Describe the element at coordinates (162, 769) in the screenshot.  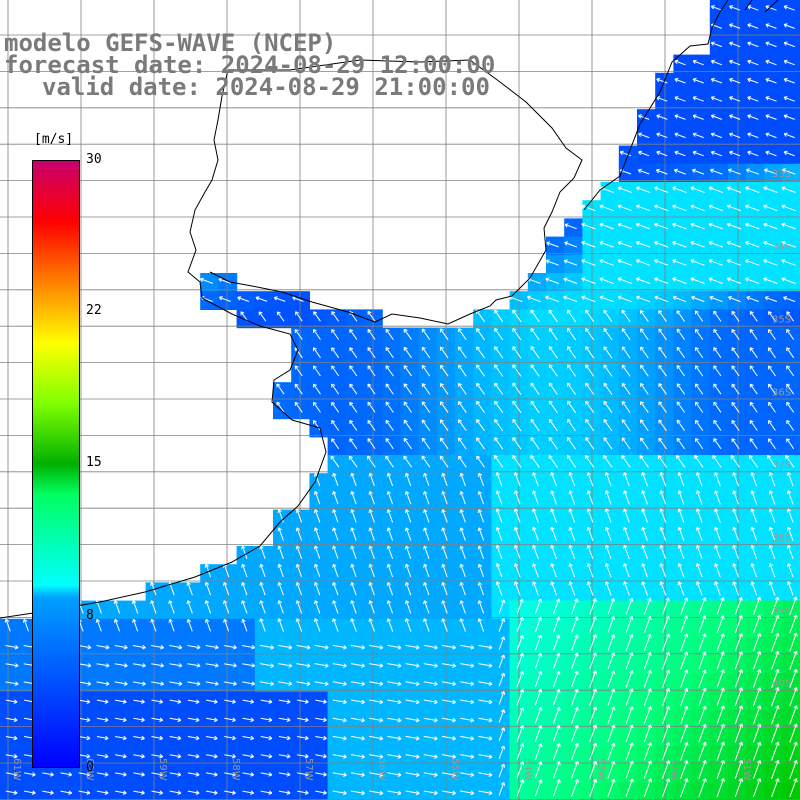
I see `lon-label: 59W` at that location.